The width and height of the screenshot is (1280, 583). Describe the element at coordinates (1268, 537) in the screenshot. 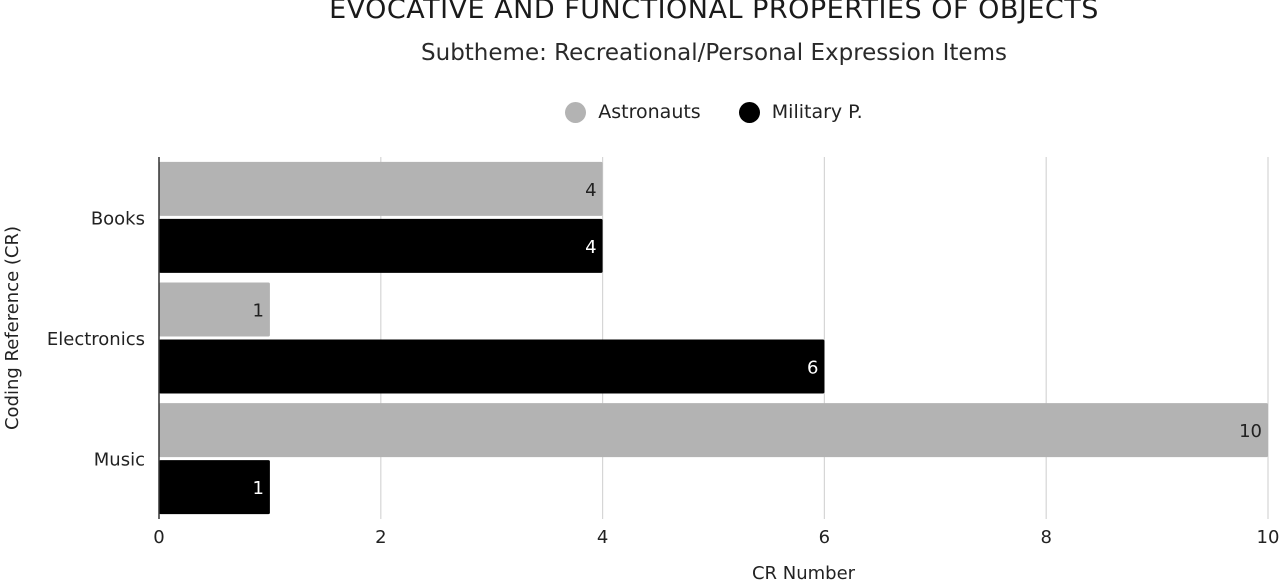

I see `x-tick-label: 10` at that location.